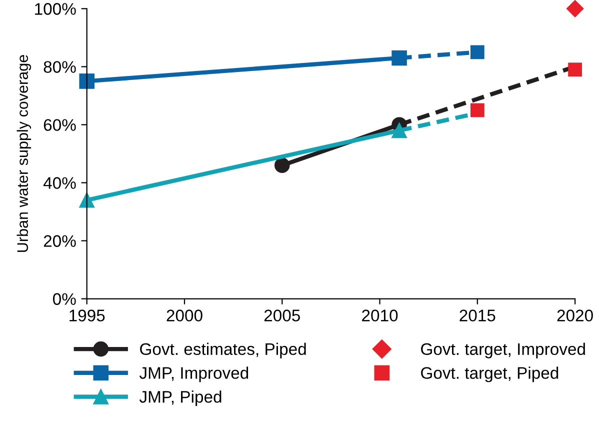  I want to click on legend-label: Govt. estimates, Piped, so click(223, 350).